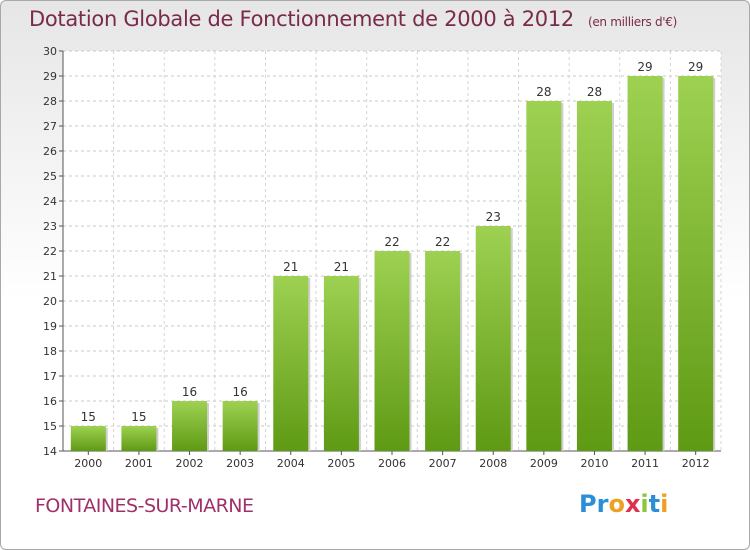 The height and width of the screenshot is (550, 750). I want to click on logo-letter: P, so click(588, 504).